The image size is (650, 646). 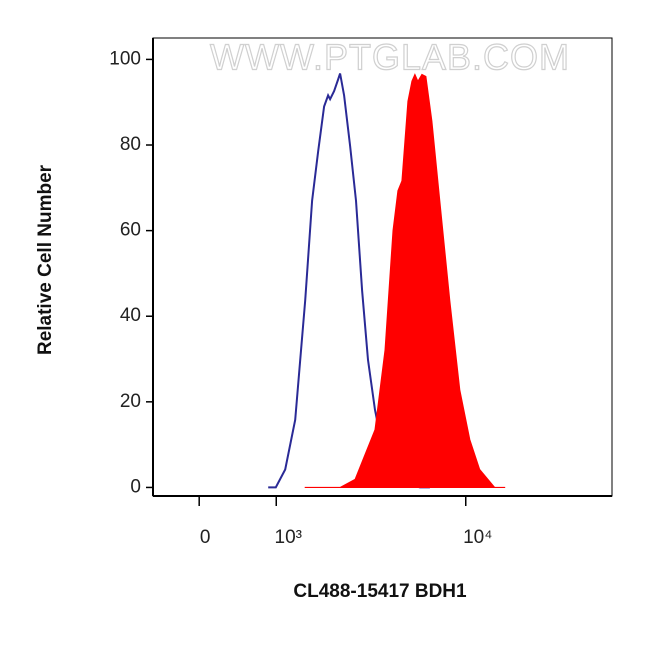 I want to click on y-tick-label: 20, so click(x=130, y=401).